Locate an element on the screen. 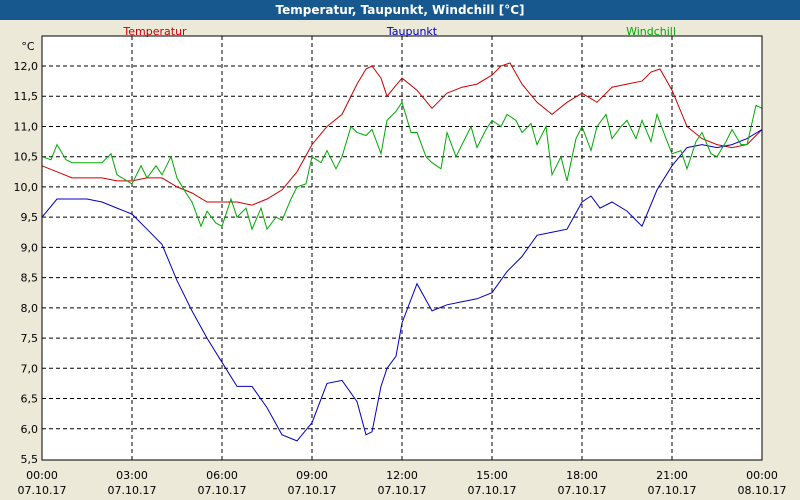 Image resolution: width=800 pixels, height=500 pixels. y-tick-label: 10,0 is located at coordinates (26, 187).